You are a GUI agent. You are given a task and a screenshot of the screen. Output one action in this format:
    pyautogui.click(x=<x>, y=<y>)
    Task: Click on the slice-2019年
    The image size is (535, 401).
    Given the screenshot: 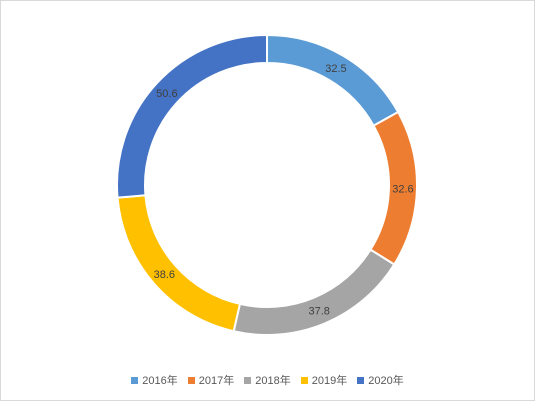 What is the action you would take?
    pyautogui.click(x=179, y=263)
    